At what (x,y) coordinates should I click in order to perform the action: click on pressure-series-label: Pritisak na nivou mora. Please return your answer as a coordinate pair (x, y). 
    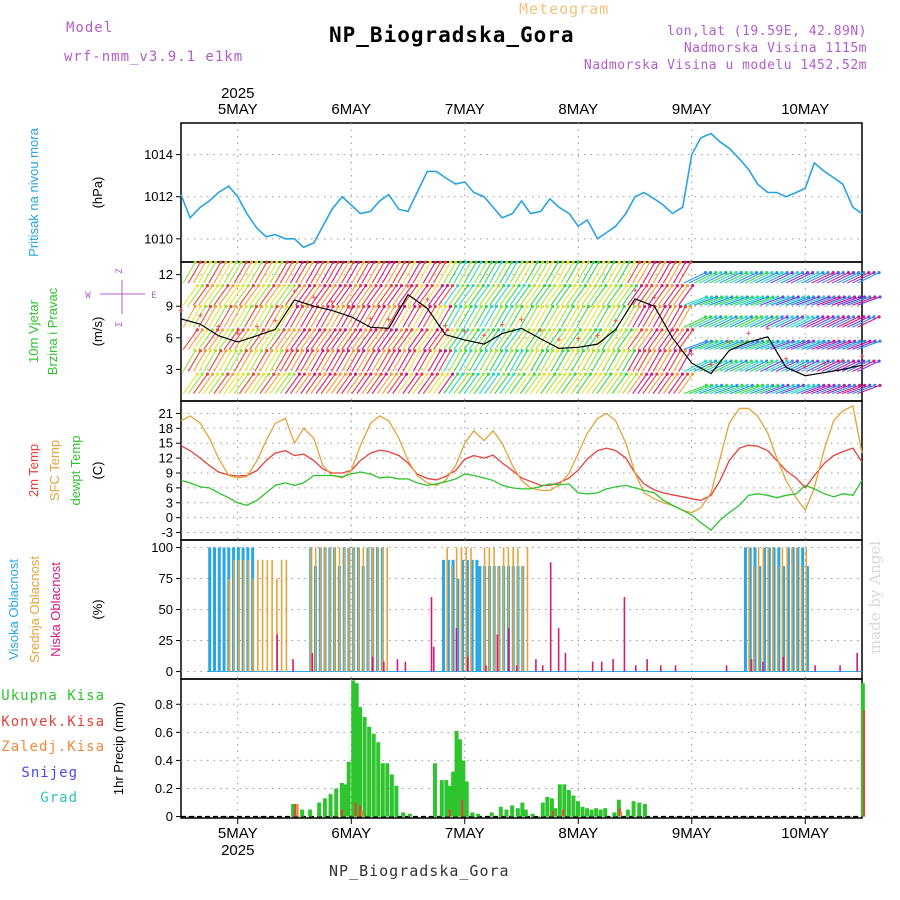
    Looking at the image, I should click on (33, 191).